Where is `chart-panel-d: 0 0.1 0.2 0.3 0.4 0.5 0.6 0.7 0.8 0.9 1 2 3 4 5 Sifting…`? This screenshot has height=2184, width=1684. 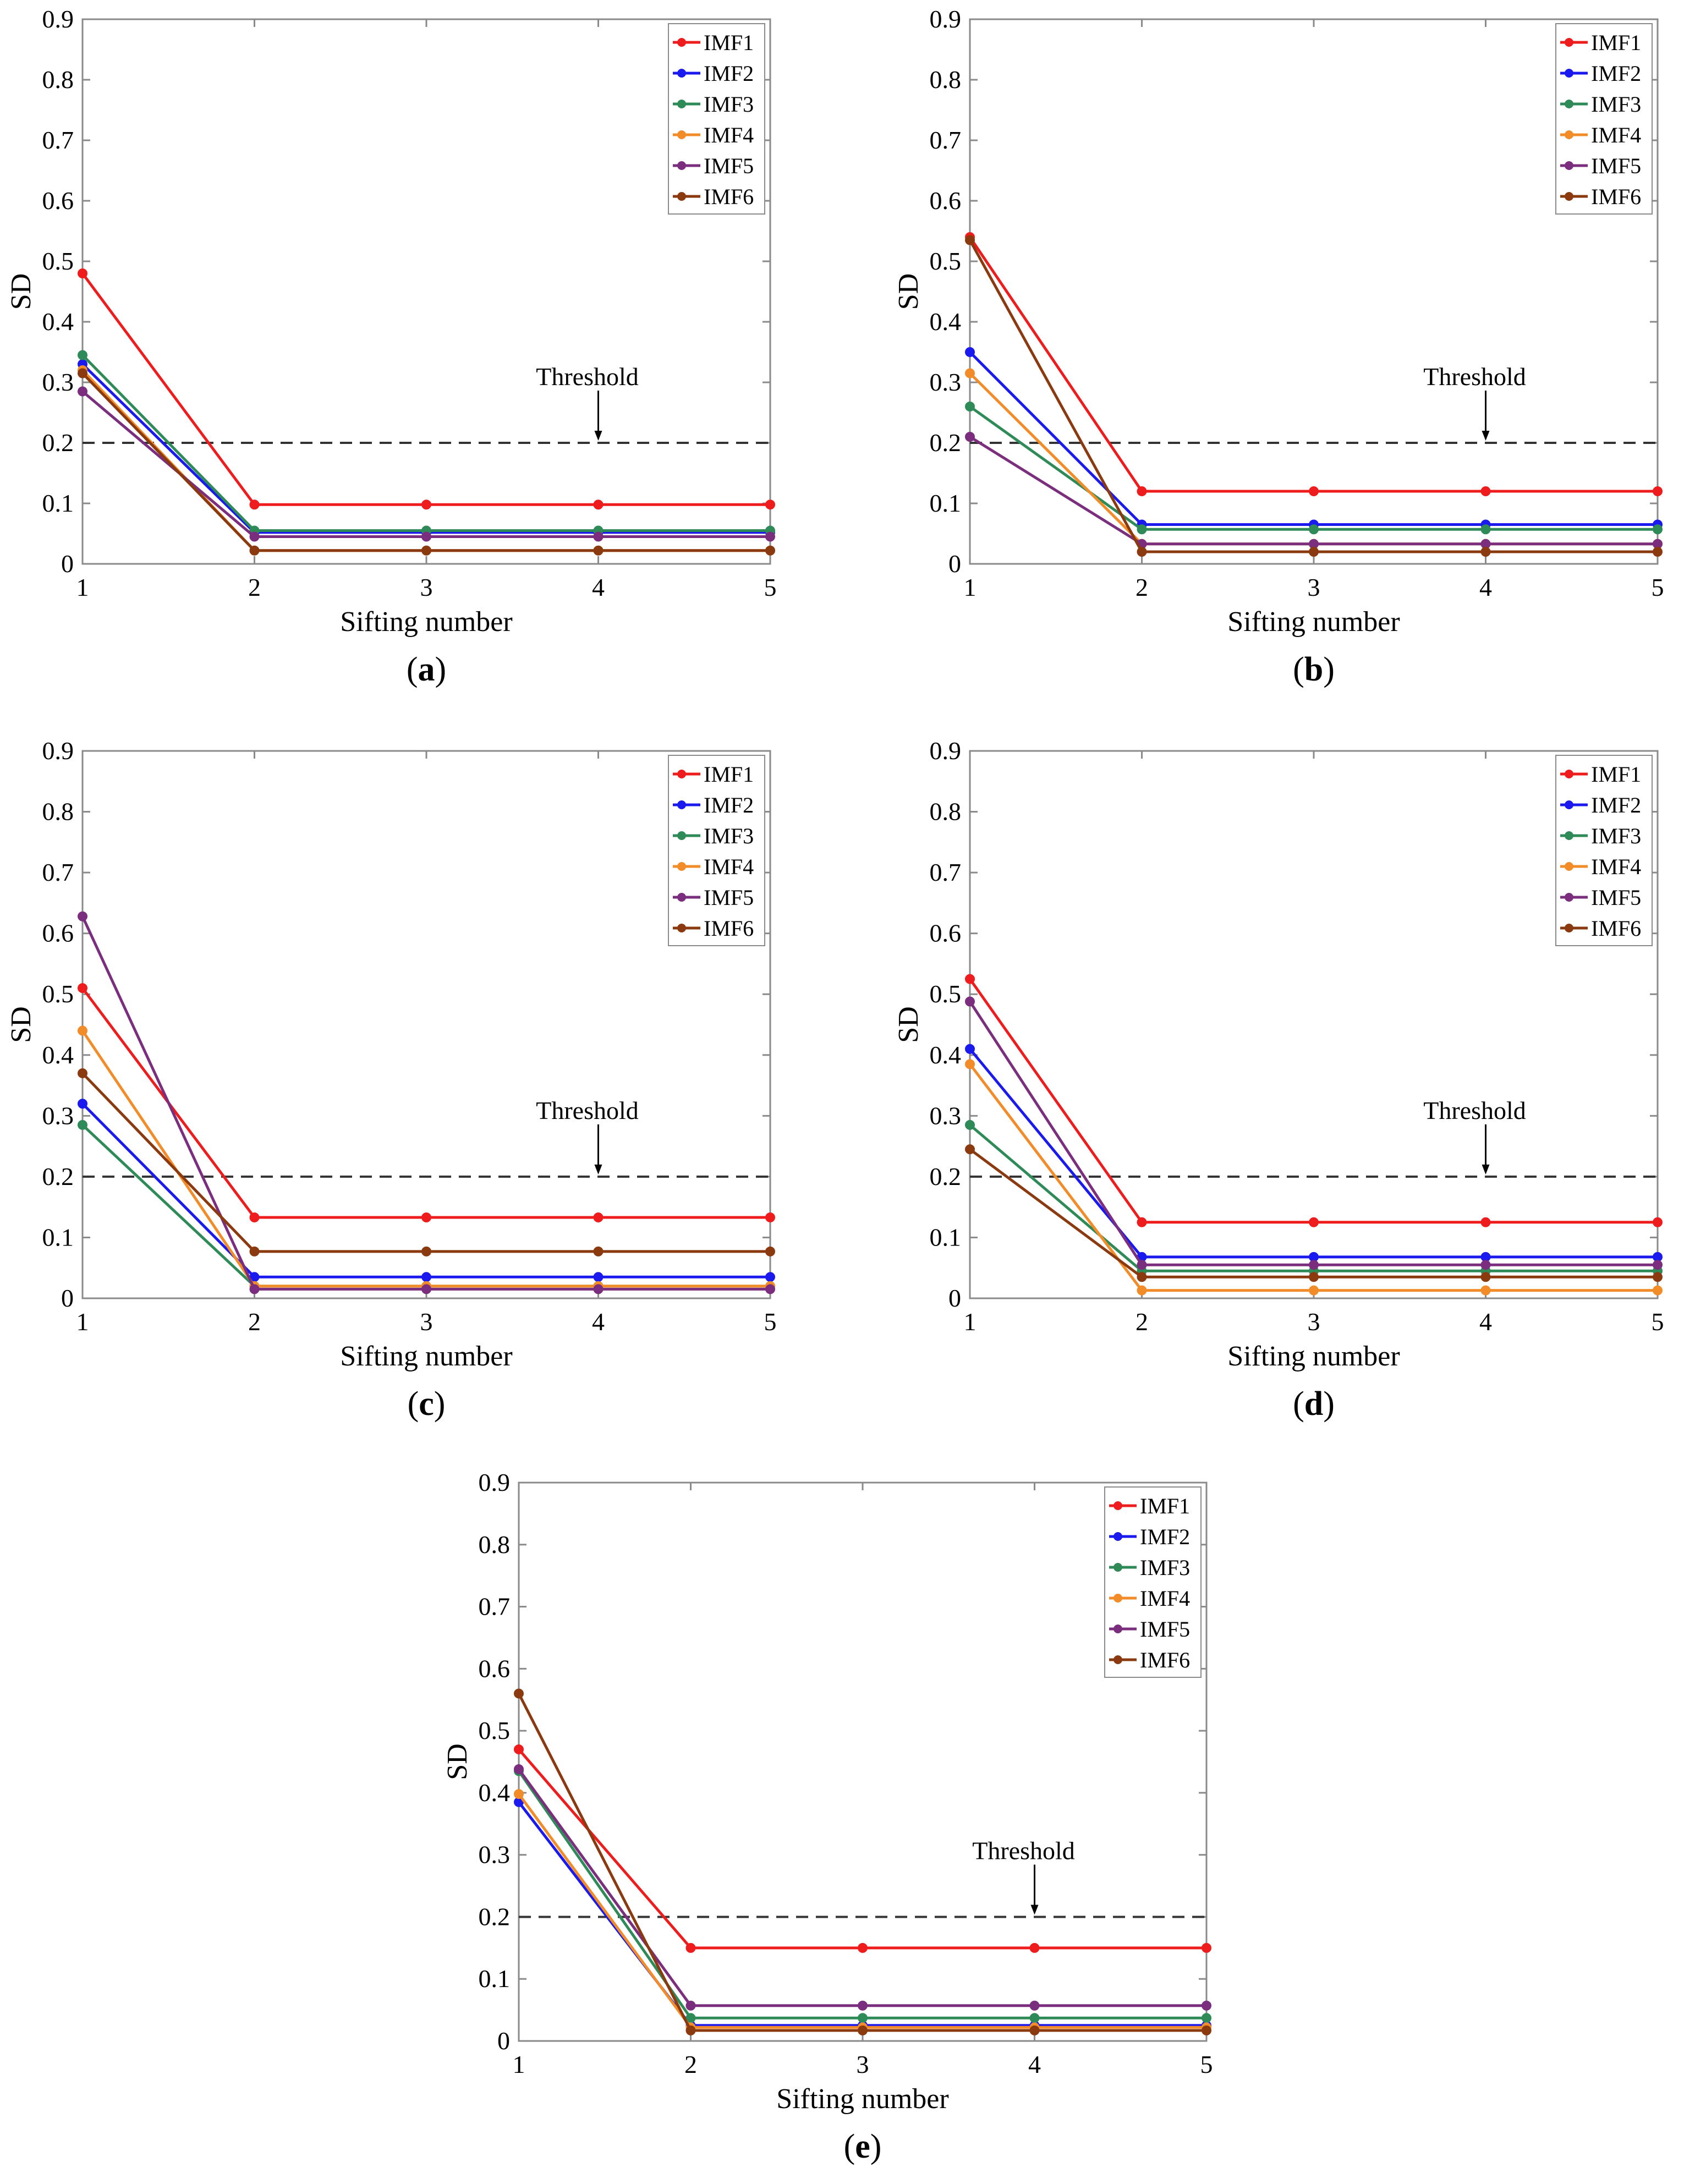 chart-panel-d: 0 0.1 0.2 0.3 0.4 0.5 0.6 0.7 0.8 0.9 1 2 3 4 5 Sifting… is located at coordinates (1279, 1080).